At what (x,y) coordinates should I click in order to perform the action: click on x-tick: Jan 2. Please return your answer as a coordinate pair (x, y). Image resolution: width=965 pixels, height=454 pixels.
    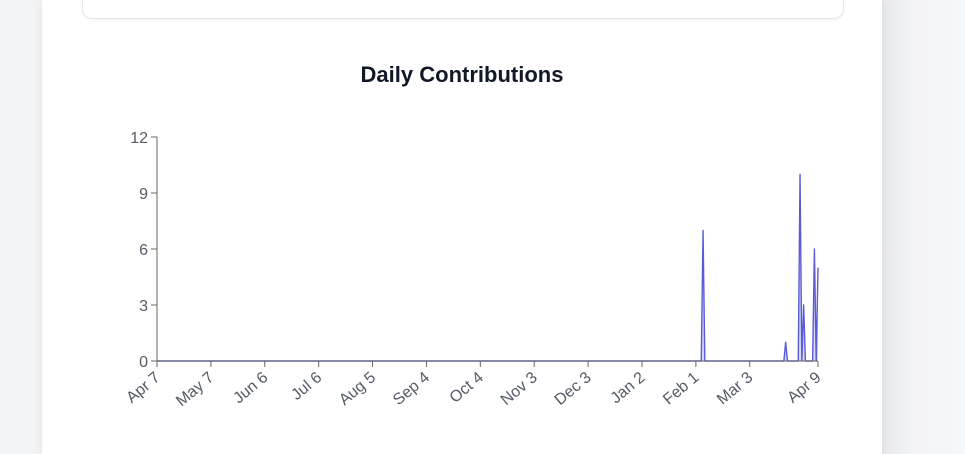
    Looking at the image, I should click on (628, 384).